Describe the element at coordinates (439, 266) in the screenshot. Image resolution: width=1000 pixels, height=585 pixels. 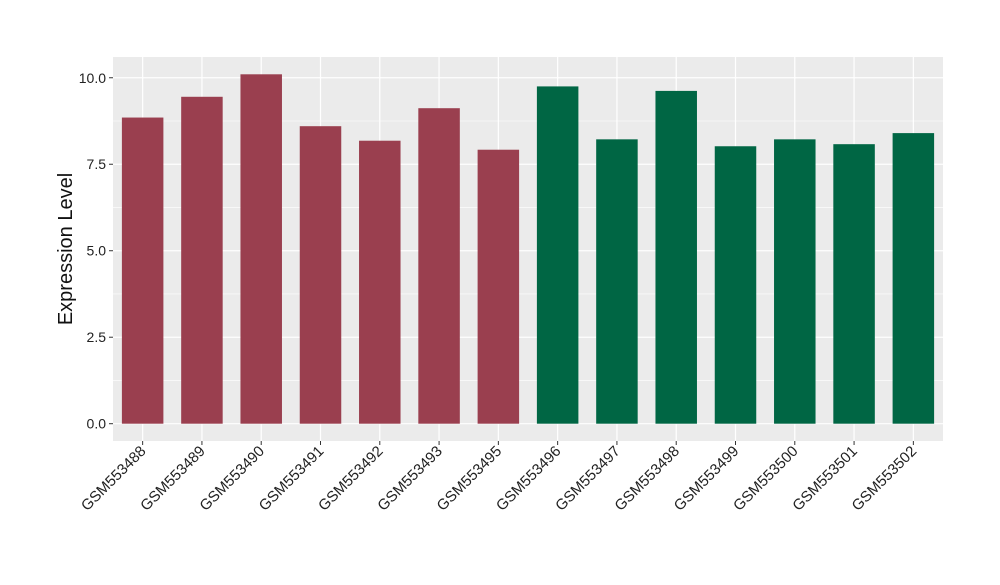
I see `bar-GSM553493` at that location.